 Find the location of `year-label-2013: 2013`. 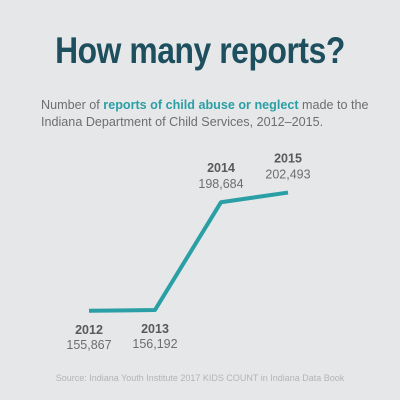

year-label-2013: 2013 is located at coordinates (155, 329).